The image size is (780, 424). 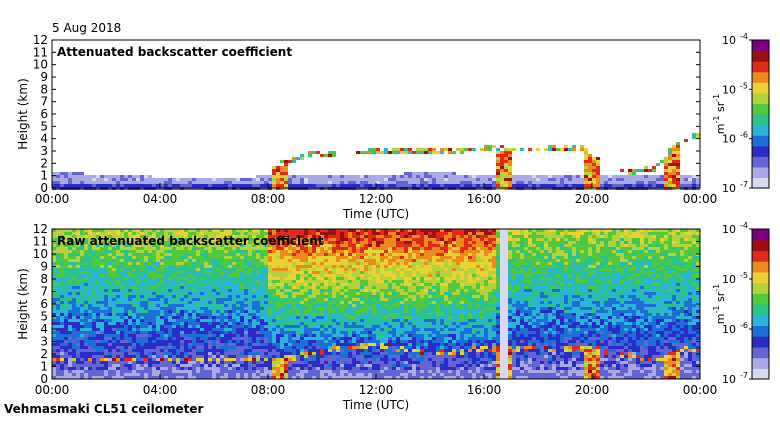 What do you see at coordinates (104, 409) in the screenshot?
I see `instrument-label: Vehmasmaki CL51 ceilometer` at bounding box center [104, 409].